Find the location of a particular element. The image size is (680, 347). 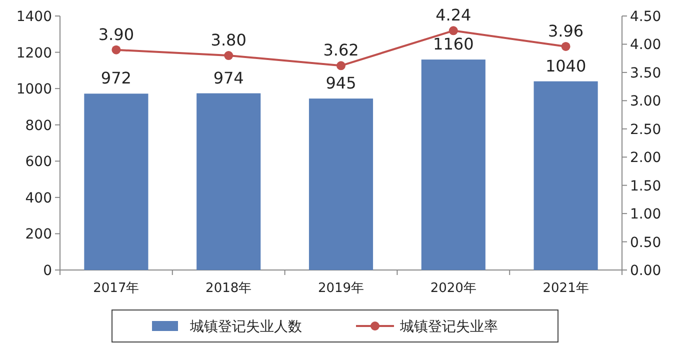

legend-label: 城镇登记失业率 is located at coordinates (448, 327).